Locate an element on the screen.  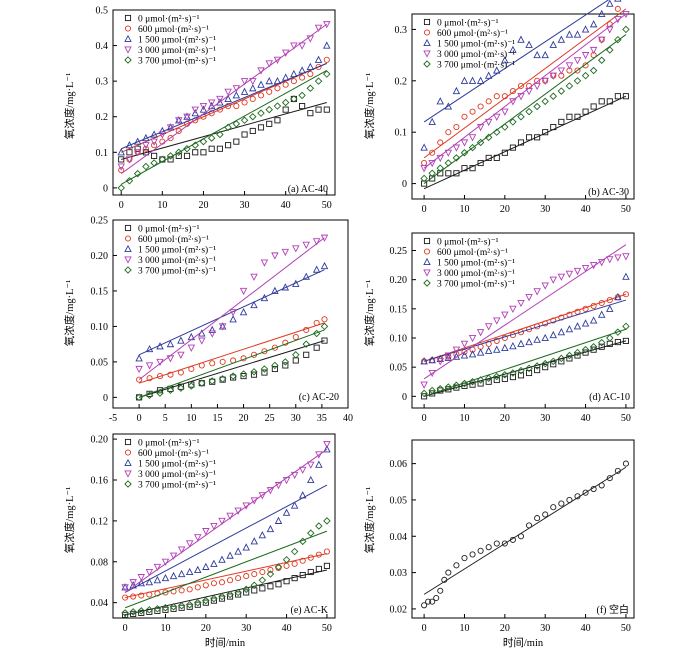
panel-label-f: (f) 空白 is located at coordinates (613, 609).